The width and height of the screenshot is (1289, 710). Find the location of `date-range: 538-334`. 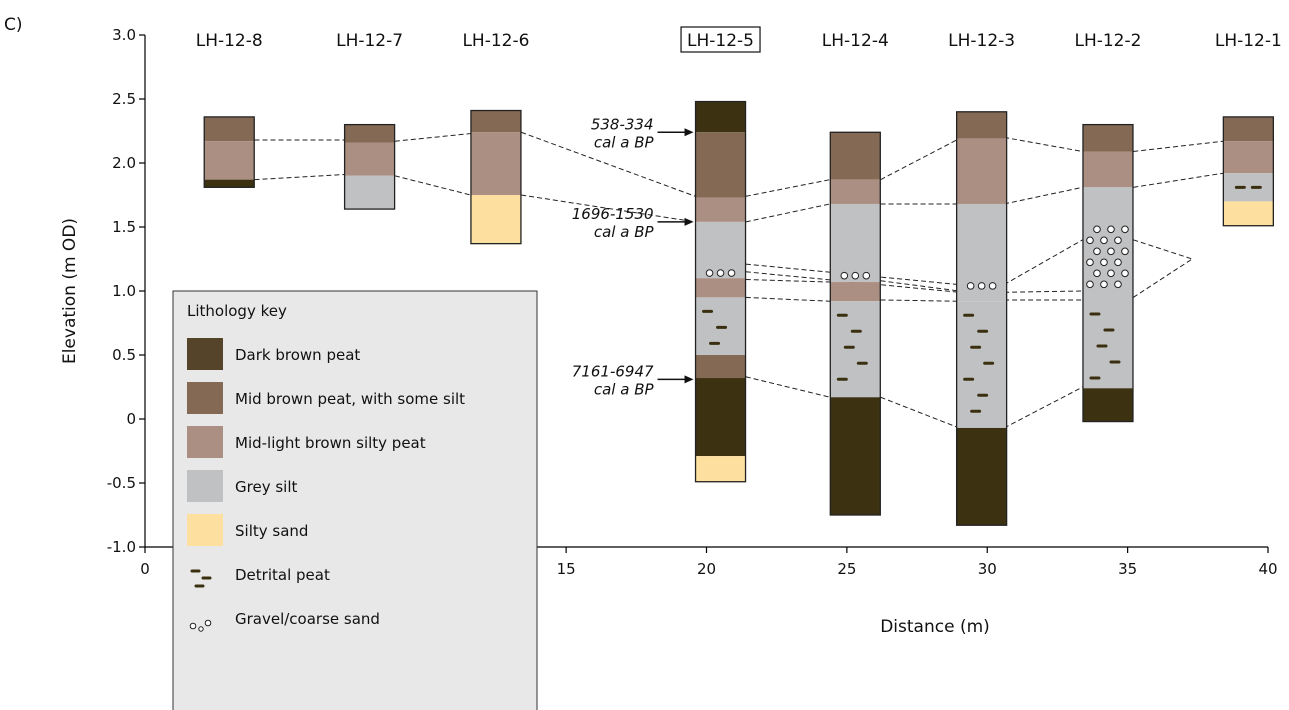

date-range: 538-334 is located at coordinates (622, 124).